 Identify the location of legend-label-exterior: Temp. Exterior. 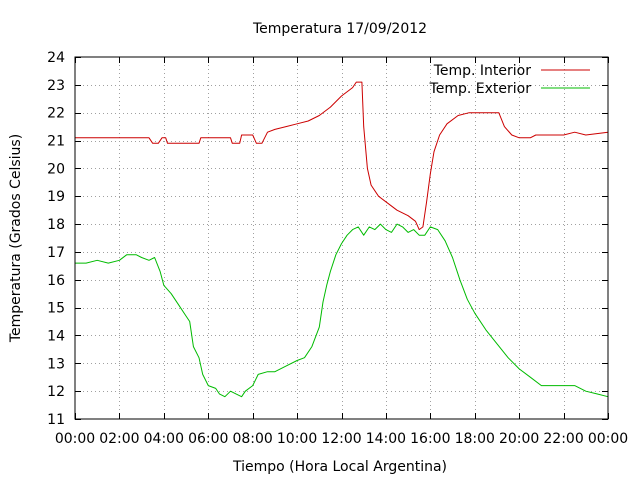
(480, 89).